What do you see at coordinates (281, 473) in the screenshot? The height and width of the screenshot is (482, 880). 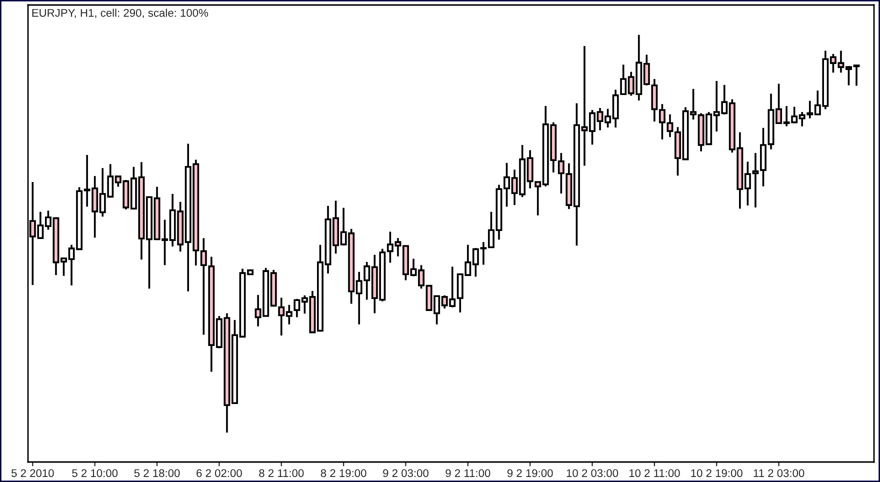 I see `x-tick-label: 8 2 11:00` at bounding box center [281, 473].